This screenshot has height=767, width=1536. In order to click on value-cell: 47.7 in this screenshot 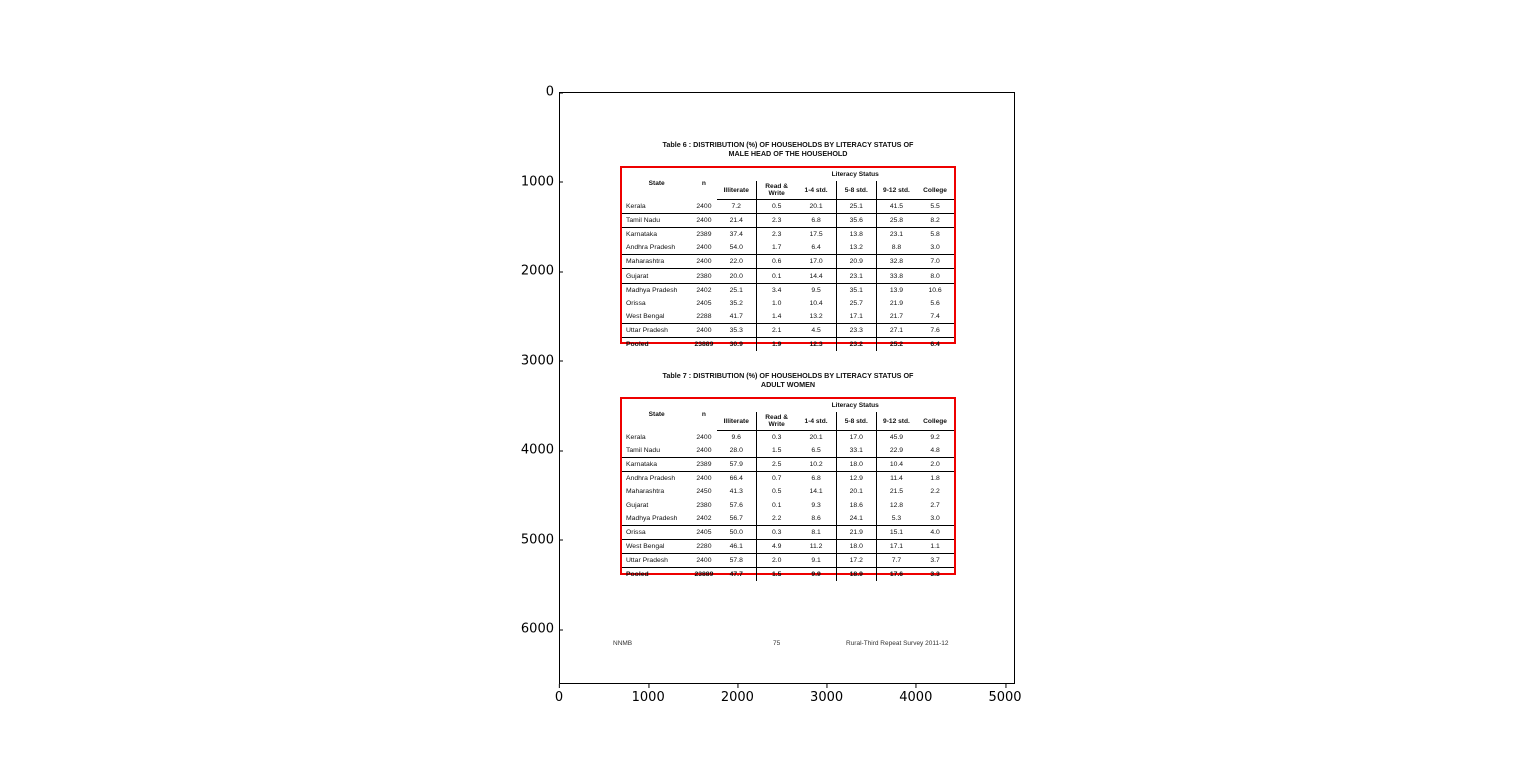, I will do `click(736, 574)`.